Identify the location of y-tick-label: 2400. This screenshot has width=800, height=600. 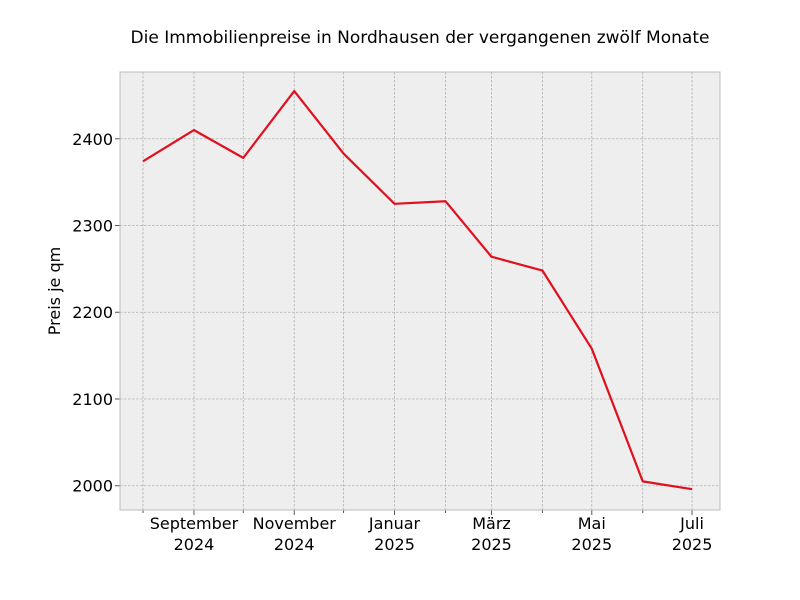
(92, 139).